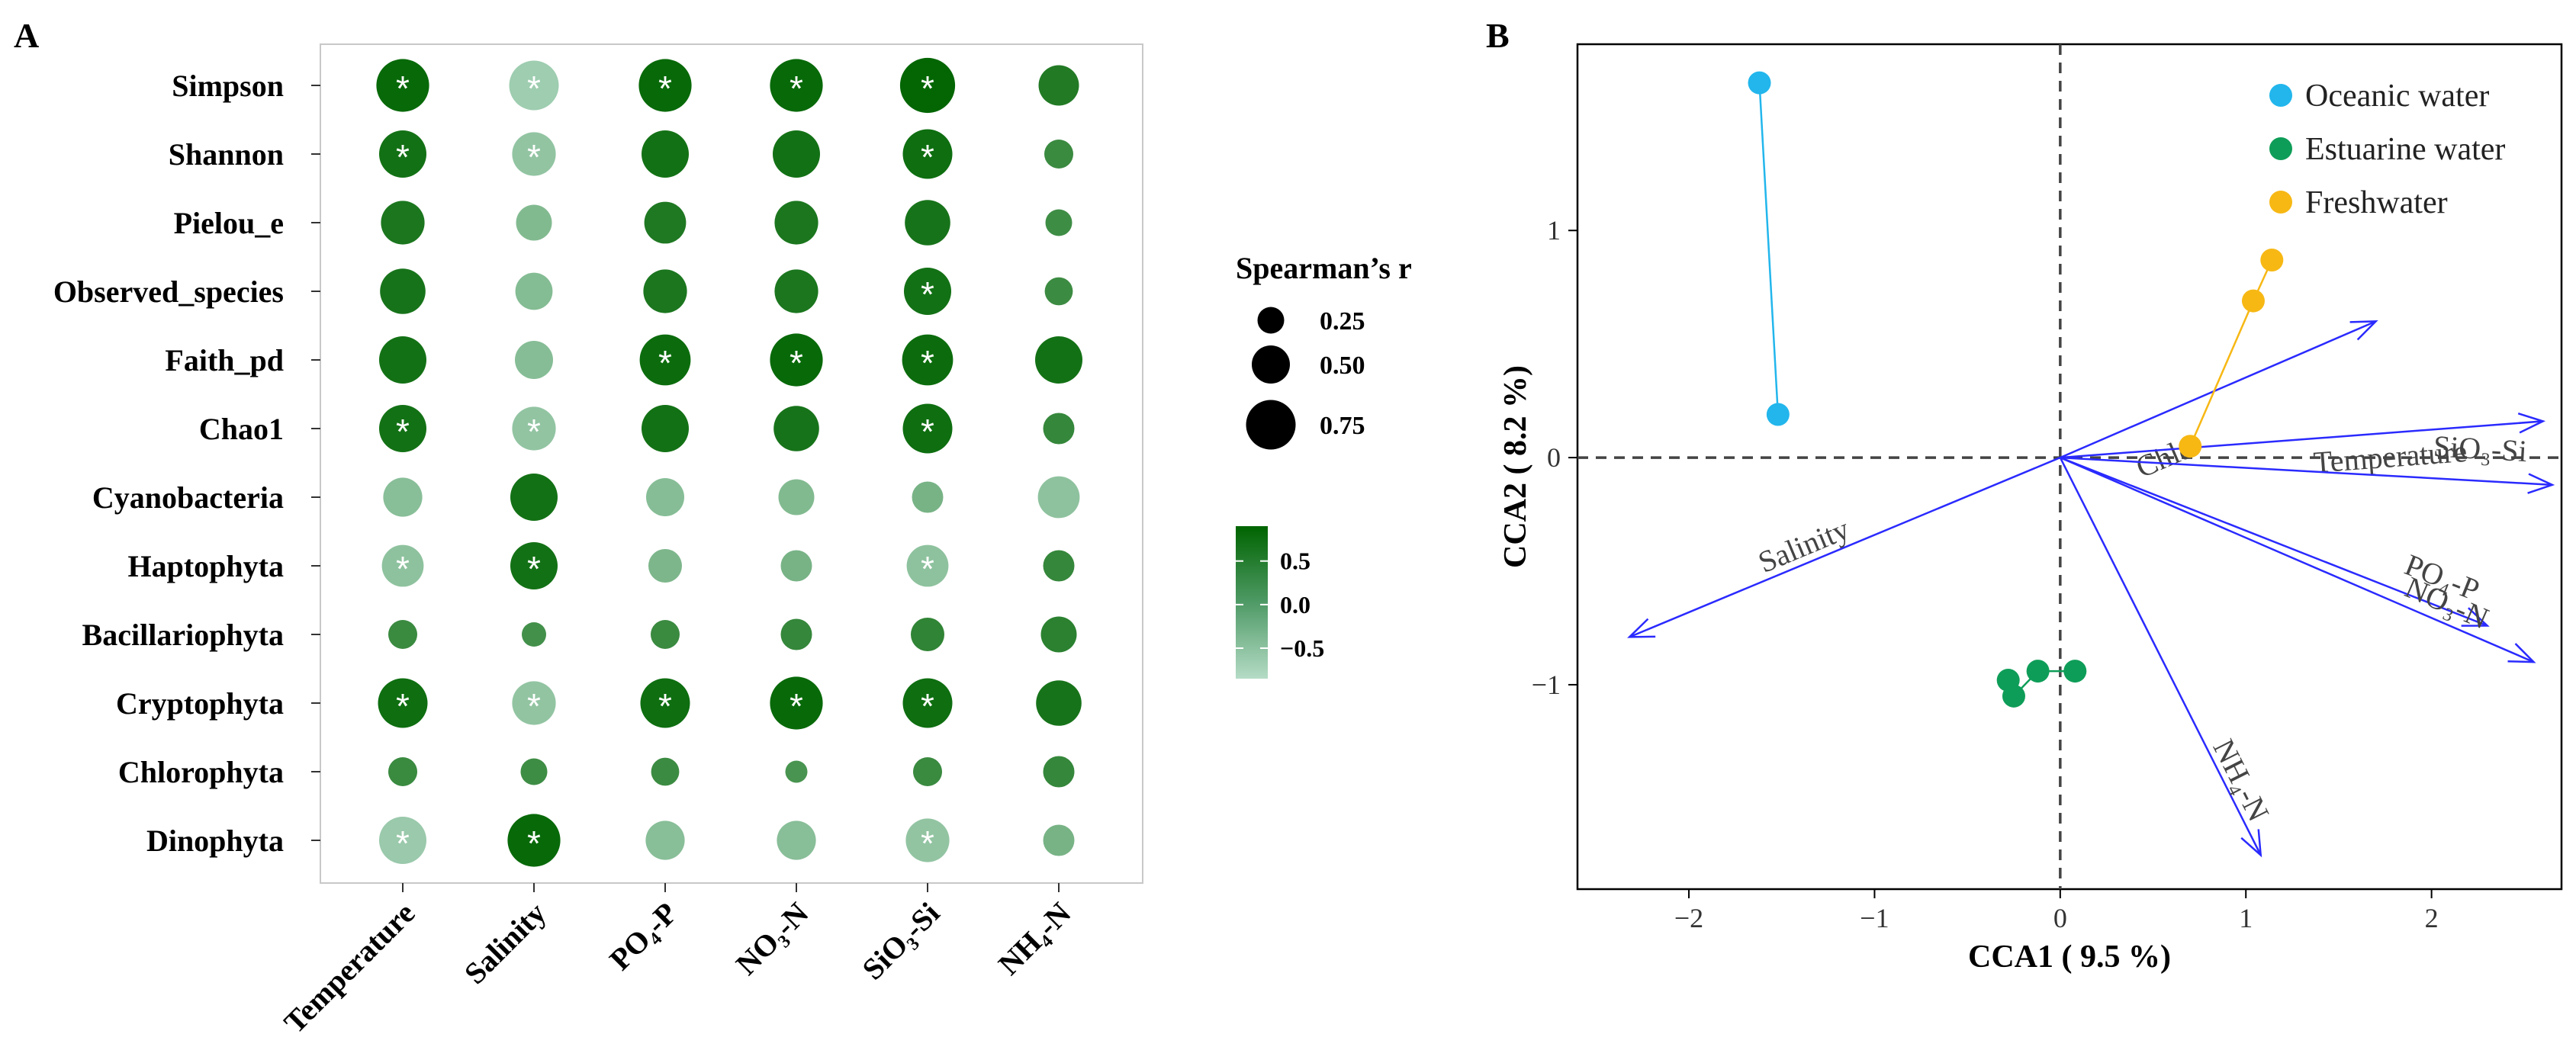 The image size is (2576, 1063). Describe the element at coordinates (1554, 458) in the screenshot. I see `y-tick-label: 0` at that location.